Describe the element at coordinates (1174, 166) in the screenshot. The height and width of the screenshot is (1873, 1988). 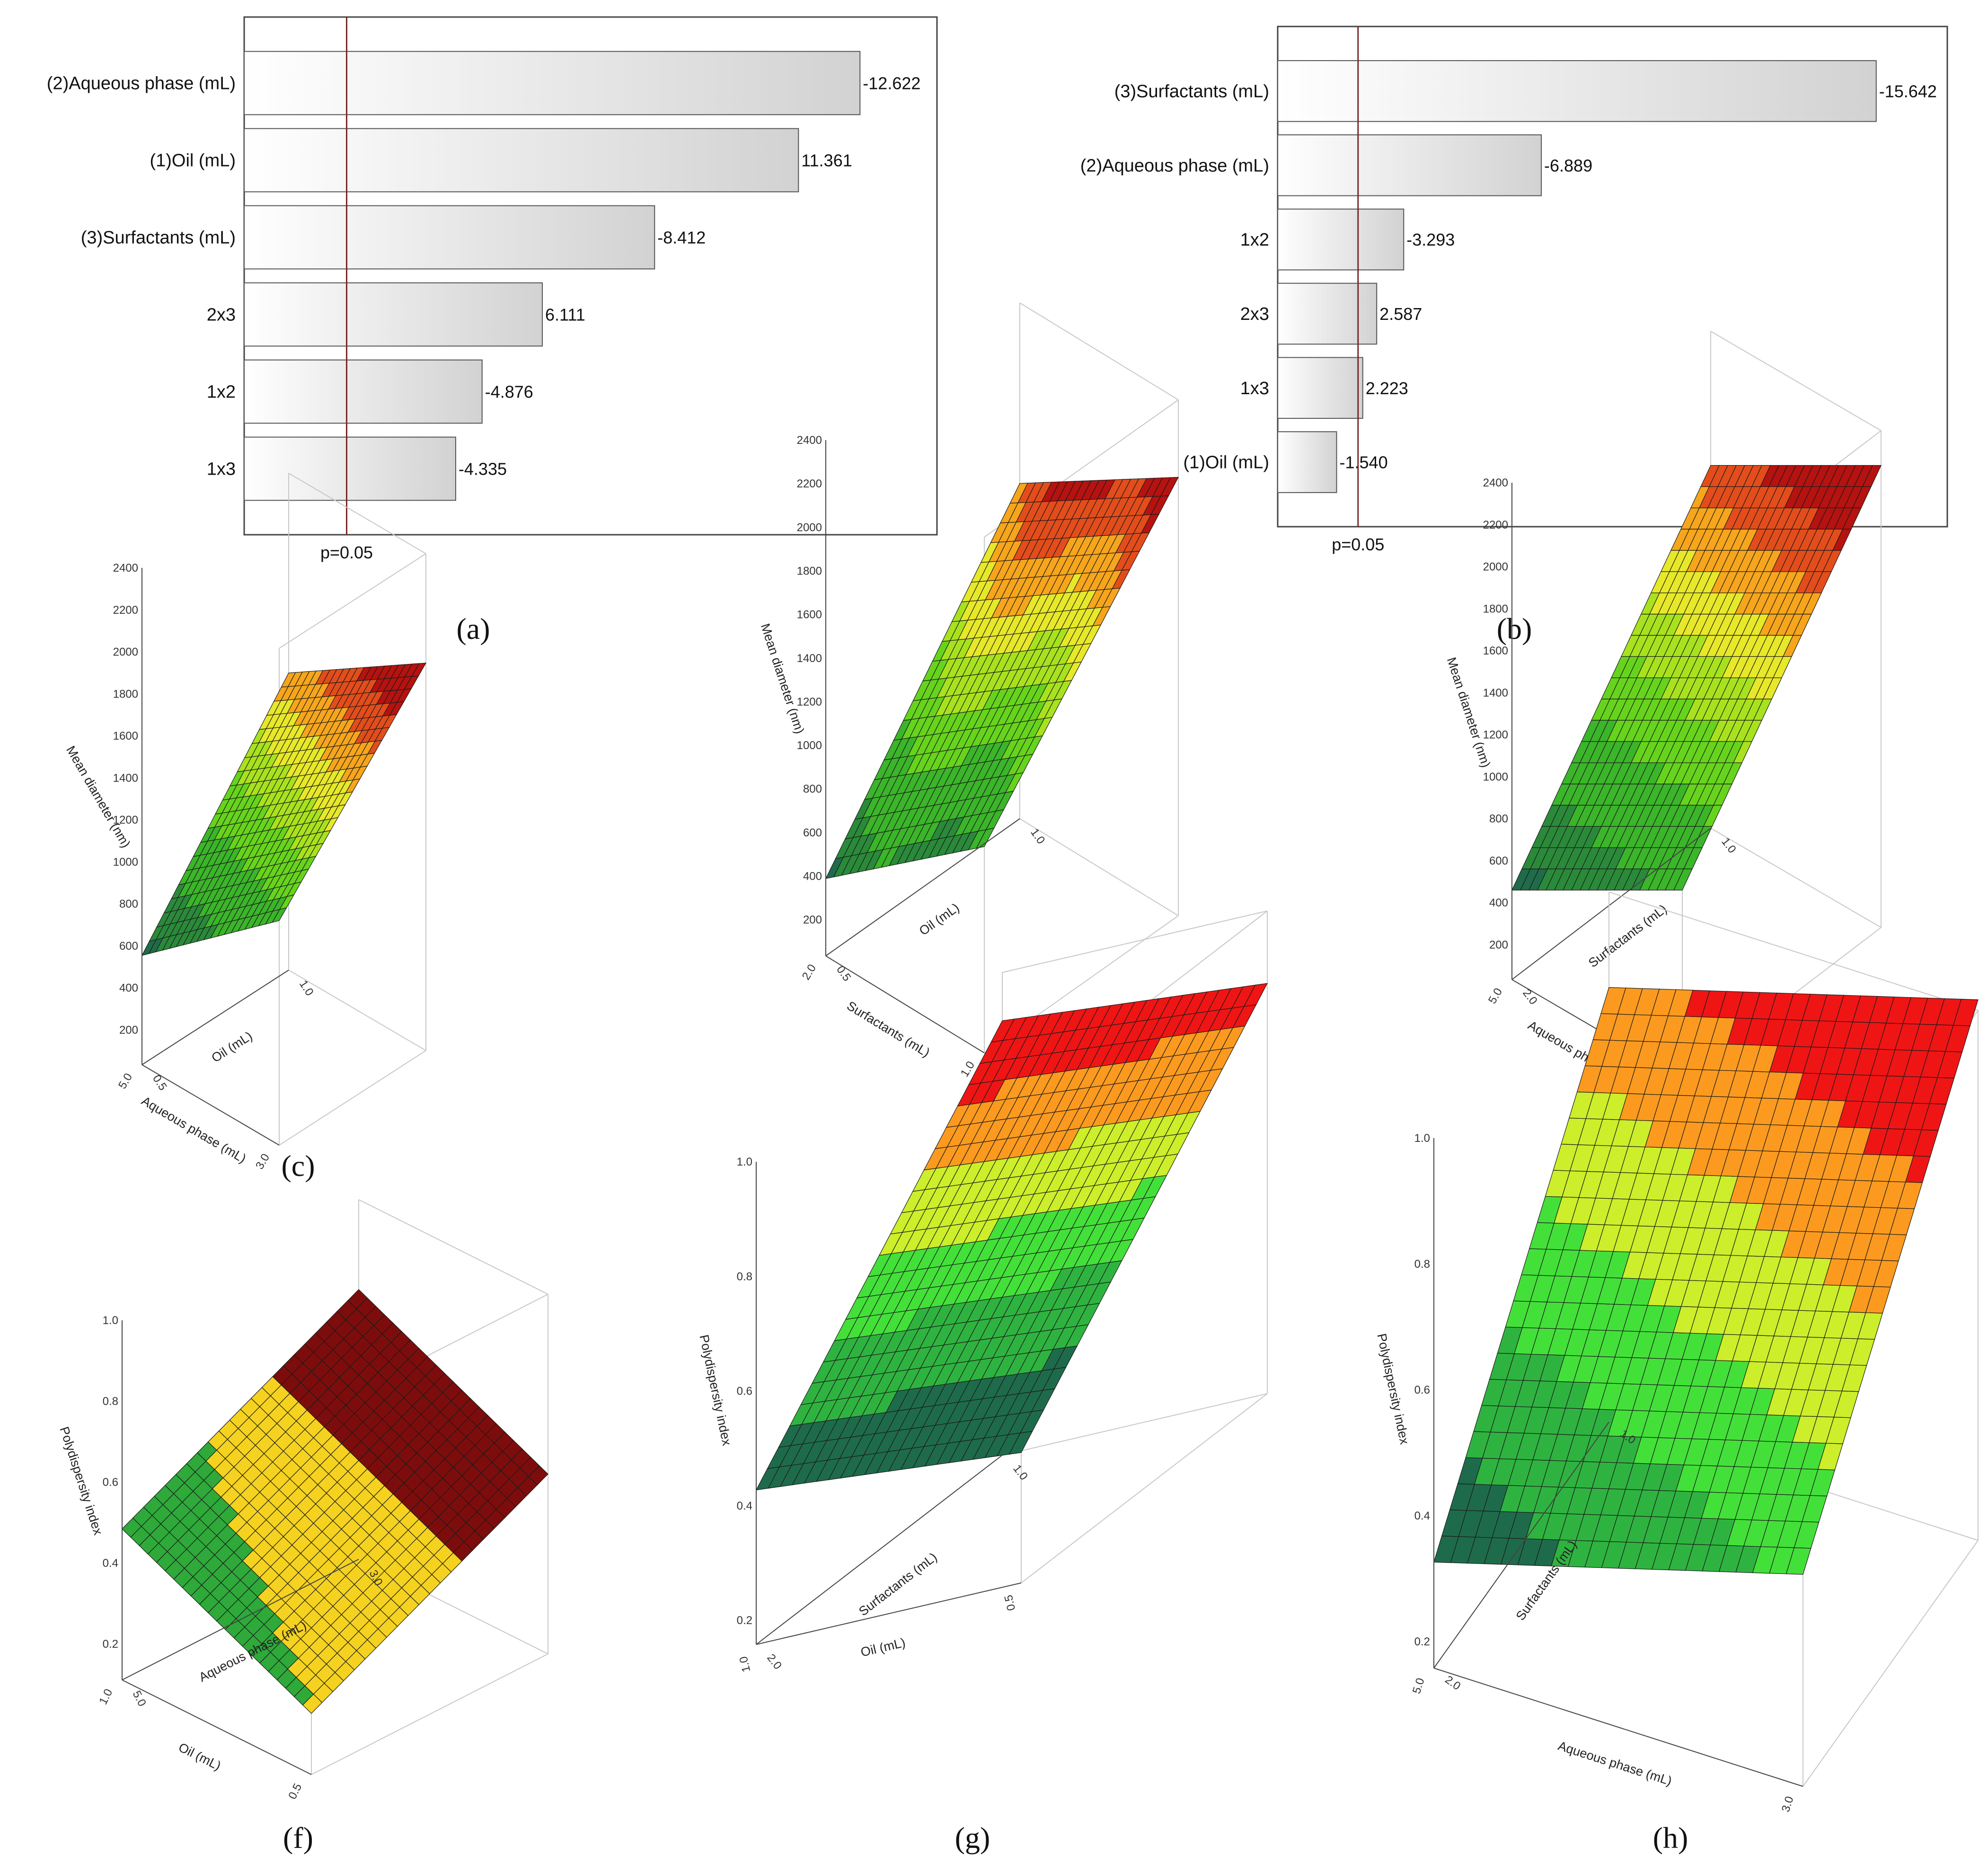
I see `category-label: (2)Aqueous phase (mL)` at that location.